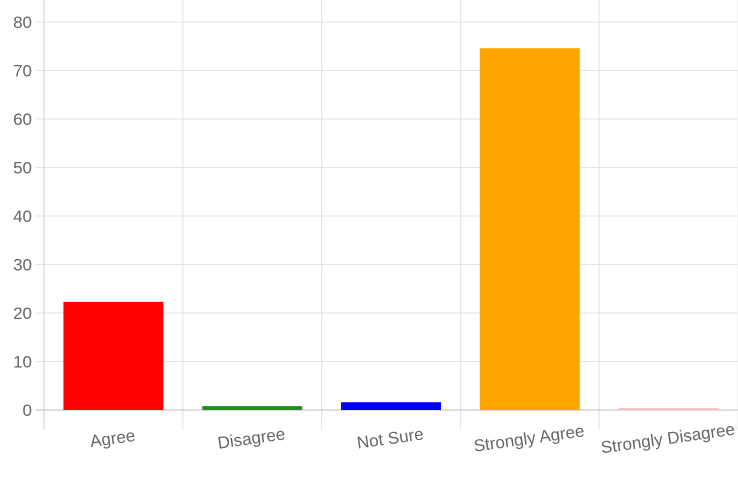  Describe the element at coordinates (668, 439) in the screenshot. I see `x-tick-label: Strongly Disagree` at that location.